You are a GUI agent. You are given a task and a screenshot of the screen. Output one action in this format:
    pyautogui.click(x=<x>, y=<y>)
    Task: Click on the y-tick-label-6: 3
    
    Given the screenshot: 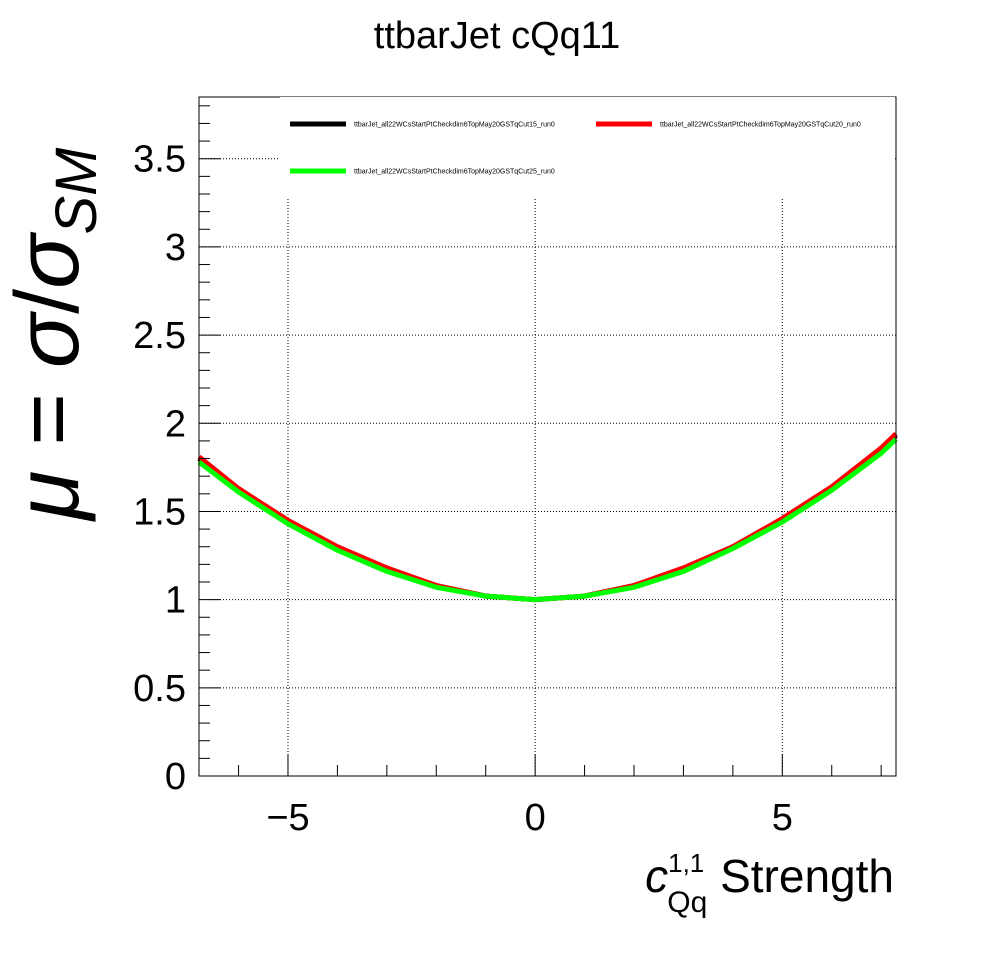 What is the action you would take?
    pyautogui.click(x=175, y=248)
    